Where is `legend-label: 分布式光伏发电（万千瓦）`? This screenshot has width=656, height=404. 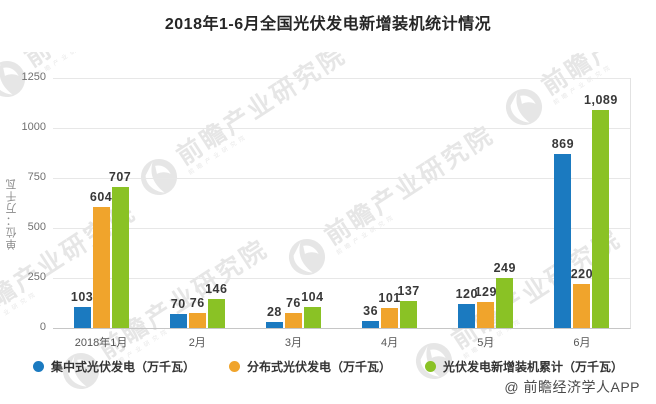 legend-label: 分布式光伏发电（万千瓦） is located at coordinates (318, 367).